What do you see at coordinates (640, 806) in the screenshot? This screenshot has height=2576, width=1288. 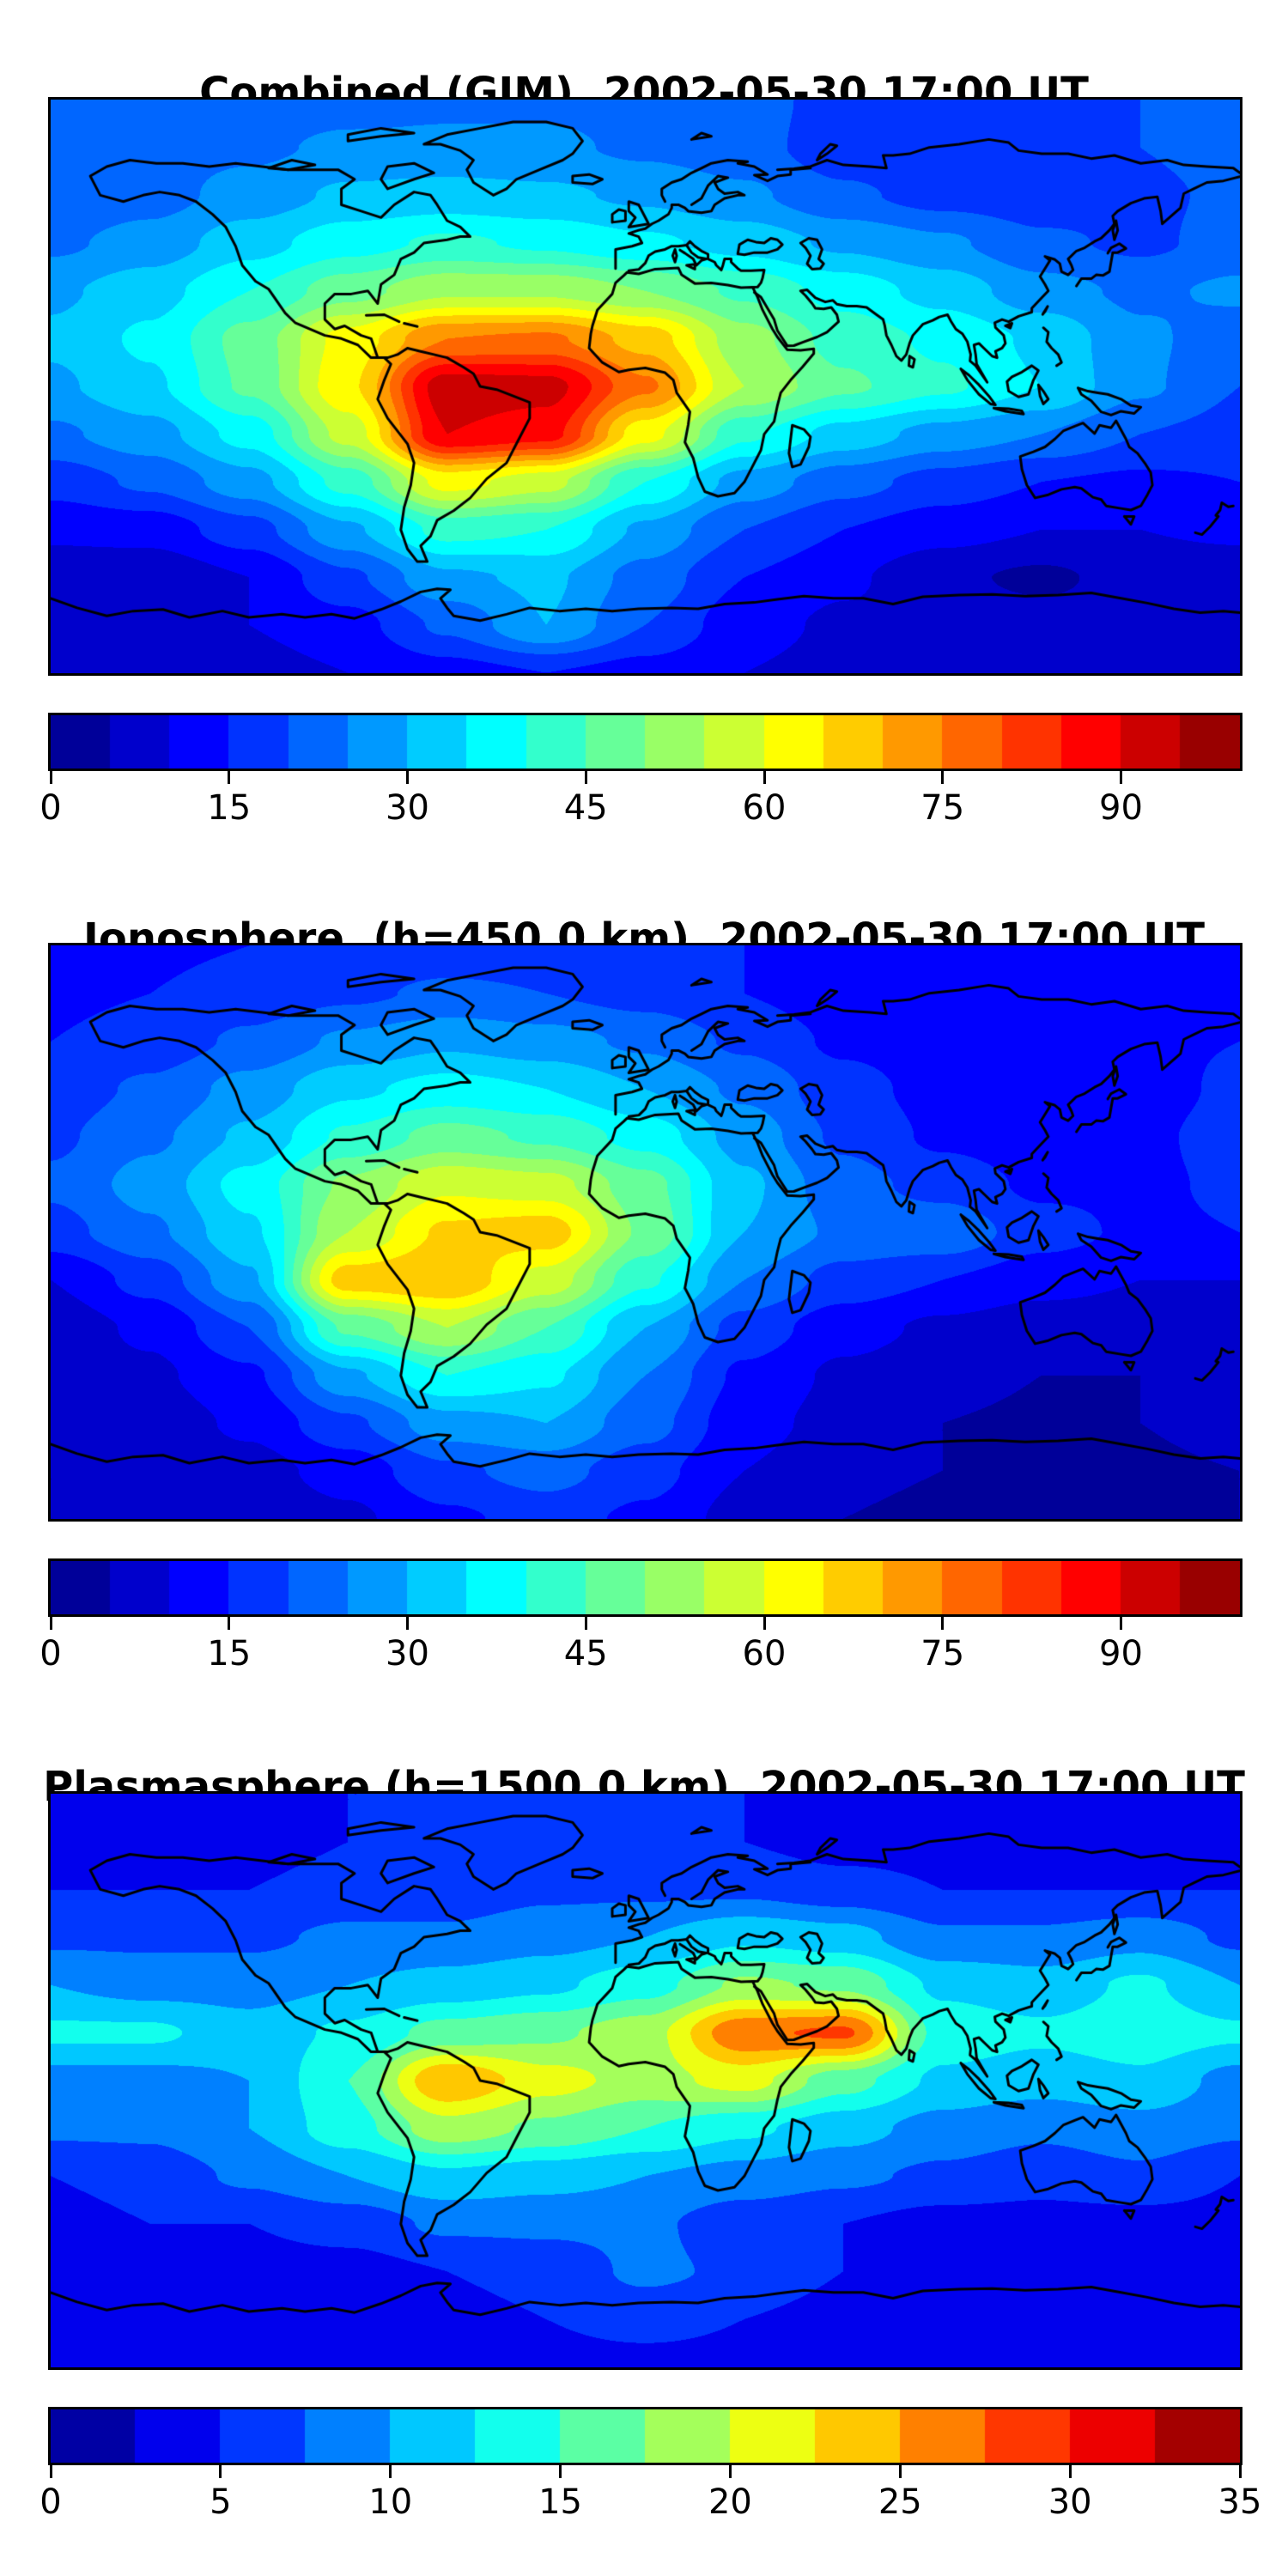 I see `colorbar-ticks-combined: 0 15 30 45 60 75 90` at bounding box center [640, 806].